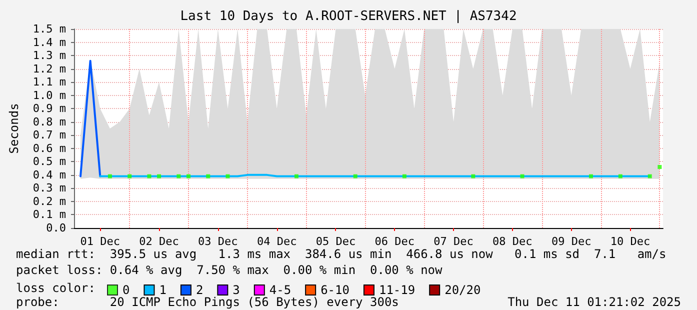  Describe the element at coordinates (230, 270) in the screenshot. I see `text: packet loss: 0.64 % avg 7.50 % max 0.00 % min 0.00 % now` at that location.